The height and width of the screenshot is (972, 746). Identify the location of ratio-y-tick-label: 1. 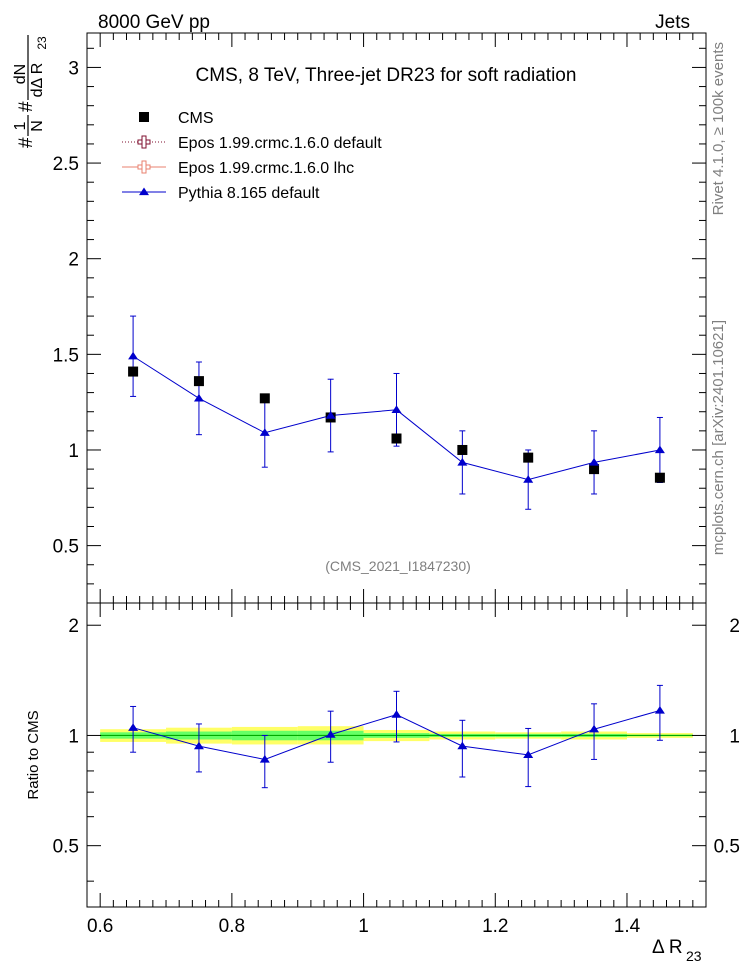
(73, 736).